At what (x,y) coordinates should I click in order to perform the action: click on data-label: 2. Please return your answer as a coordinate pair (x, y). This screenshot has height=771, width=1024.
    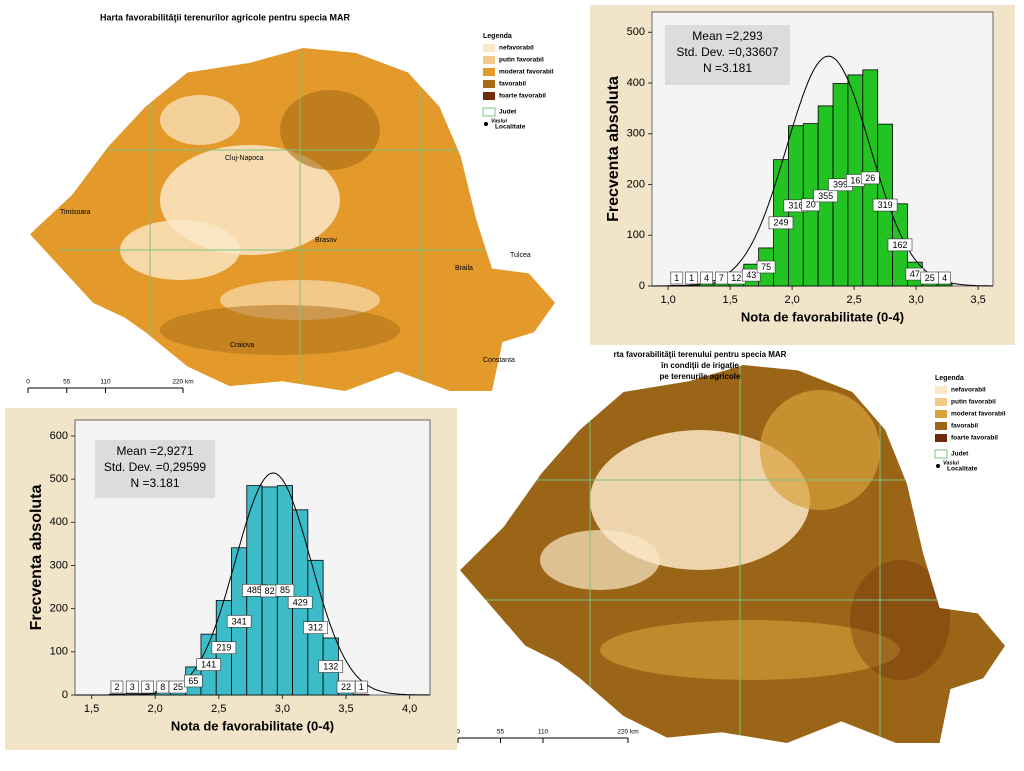
    Looking at the image, I should click on (116, 687).